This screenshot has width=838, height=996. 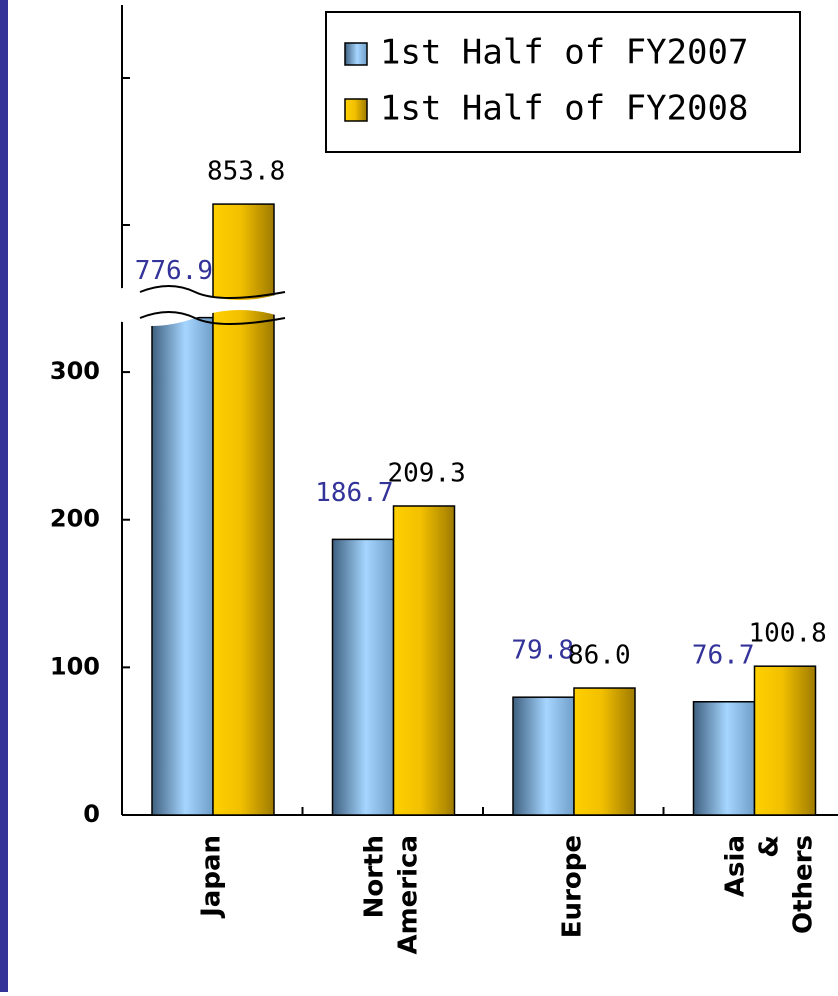 I want to click on value-label: 853.8, so click(x=246, y=172).